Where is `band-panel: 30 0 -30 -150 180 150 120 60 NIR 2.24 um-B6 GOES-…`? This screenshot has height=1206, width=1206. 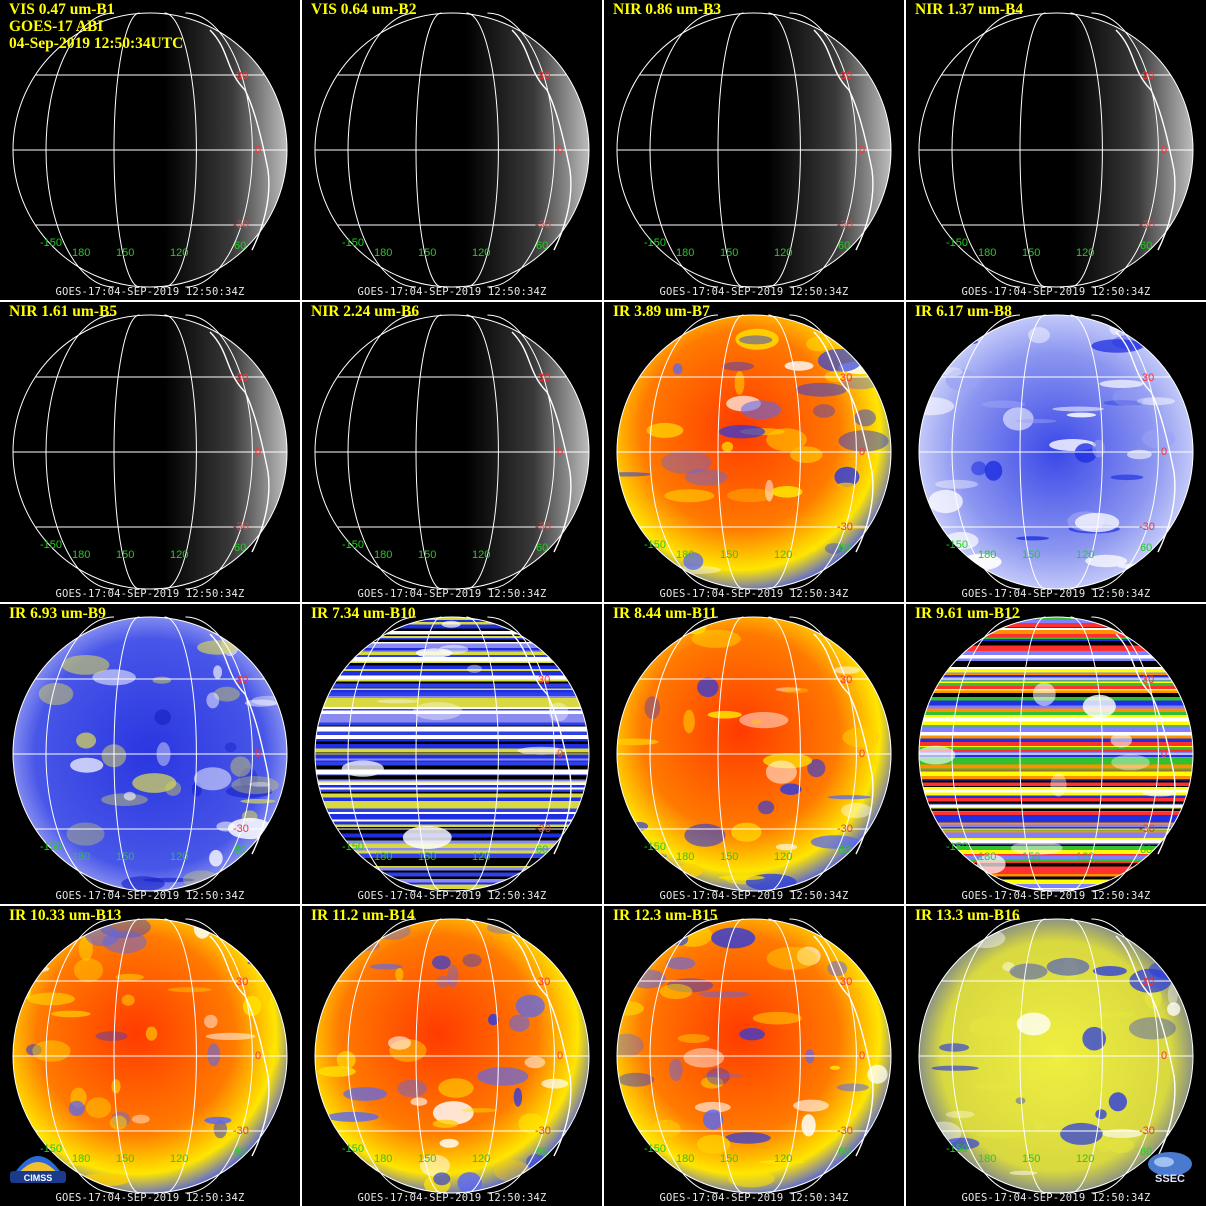
band-panel: 30 0 -30 -150 180 150 120 60 NIR 2.24 um-B6 GOES-… is located at coordinates (452, 452).